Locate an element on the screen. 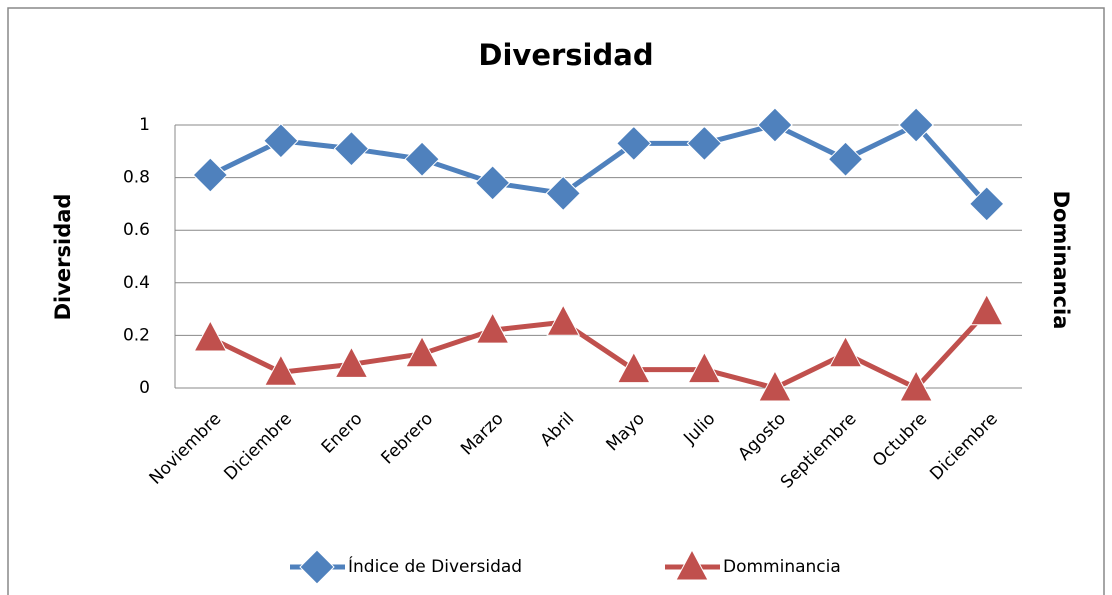 Image resolution: width=1112 pixels, height=595 pixels. y-tick-label: 0.6 is located at coordinates (136, 230).